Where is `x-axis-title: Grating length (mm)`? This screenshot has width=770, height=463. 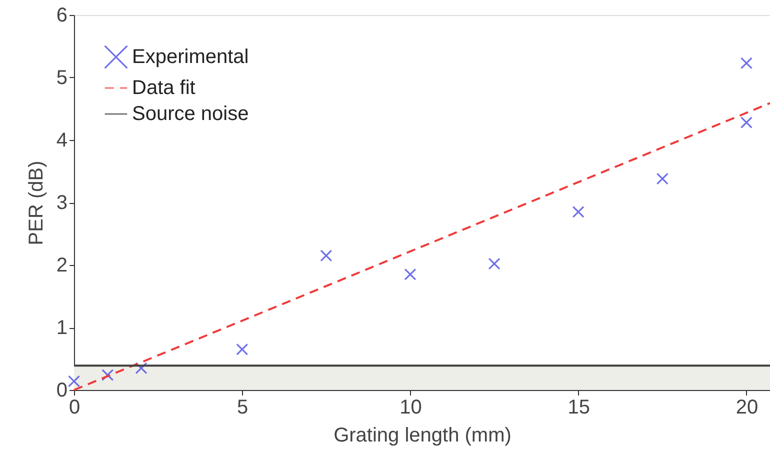
x-axis-title: Grating length (mm) is located at coordinates (423, 435).